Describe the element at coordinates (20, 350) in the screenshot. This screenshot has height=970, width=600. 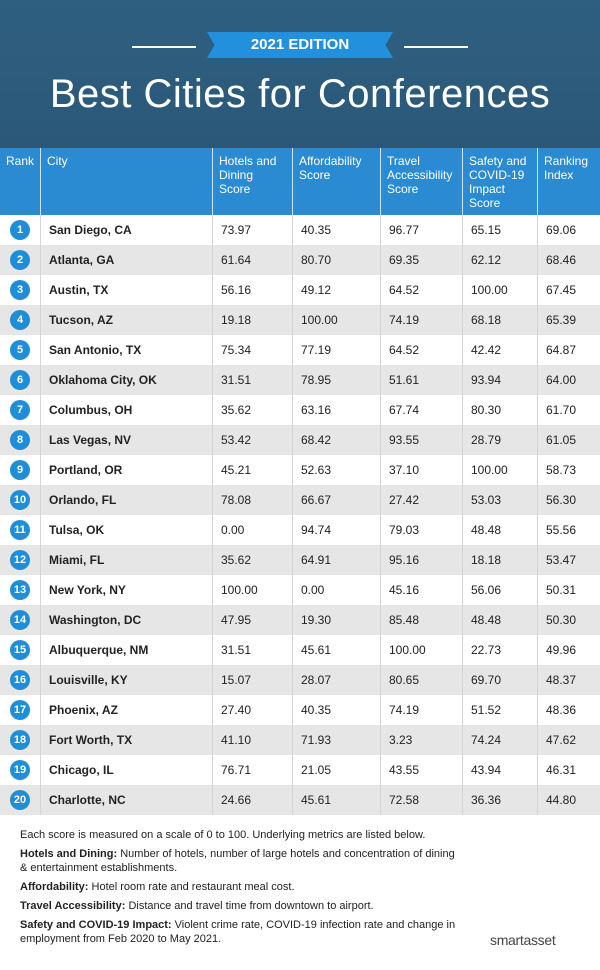
I see `rank-badge: 5` at that location.